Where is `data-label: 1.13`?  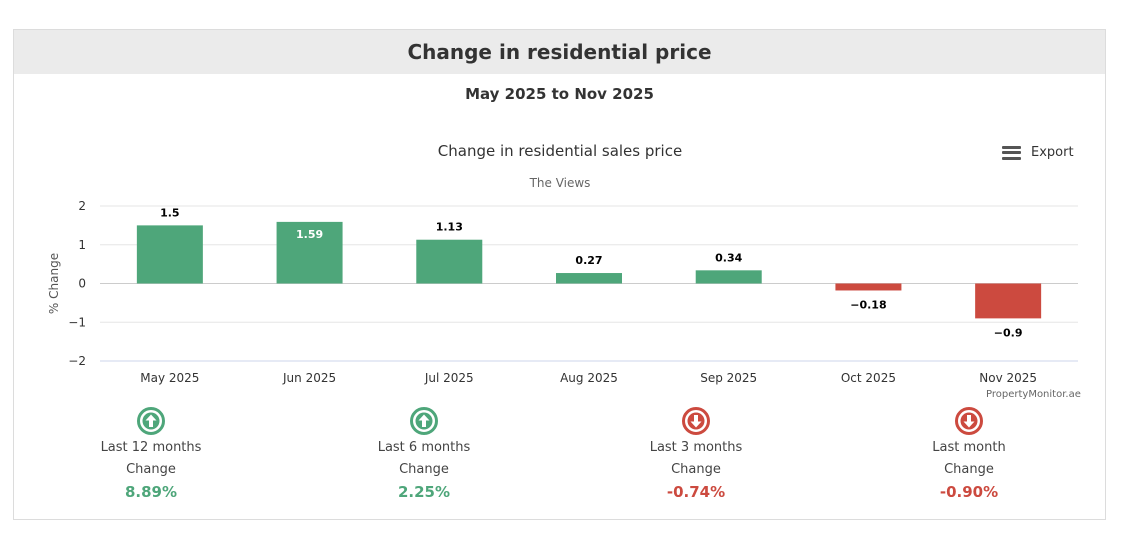 data-label: 1.13 is located at coordinates (449, 227).